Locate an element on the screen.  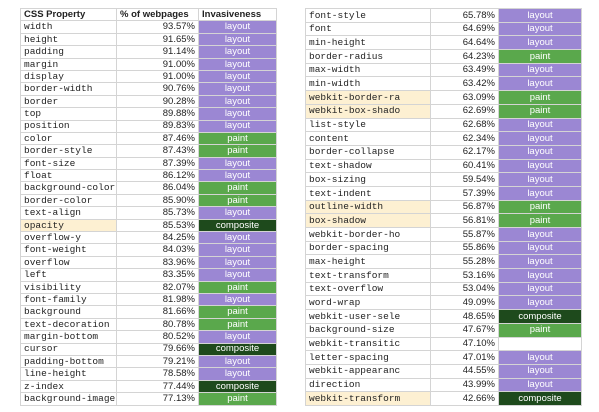
property-name: webkit-transform is located at coordinates (368, 398).